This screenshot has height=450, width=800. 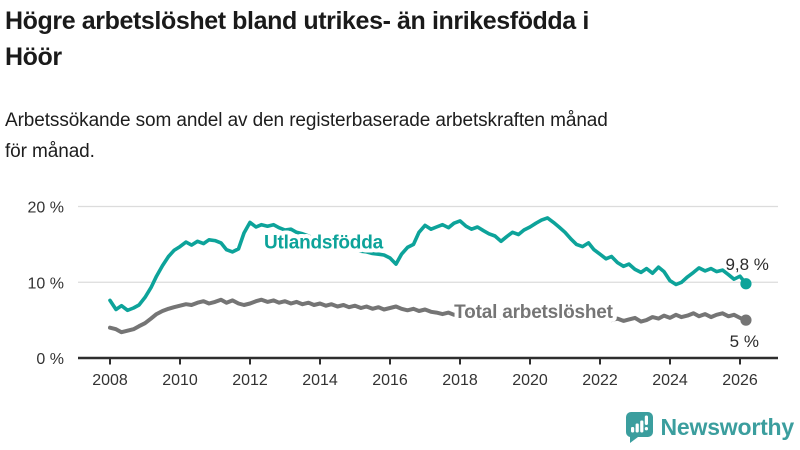 What do you see at coordinates (600, 380) in the screenshot?
I see `x-tick-label: 2022` at bounding box center [600, 380].